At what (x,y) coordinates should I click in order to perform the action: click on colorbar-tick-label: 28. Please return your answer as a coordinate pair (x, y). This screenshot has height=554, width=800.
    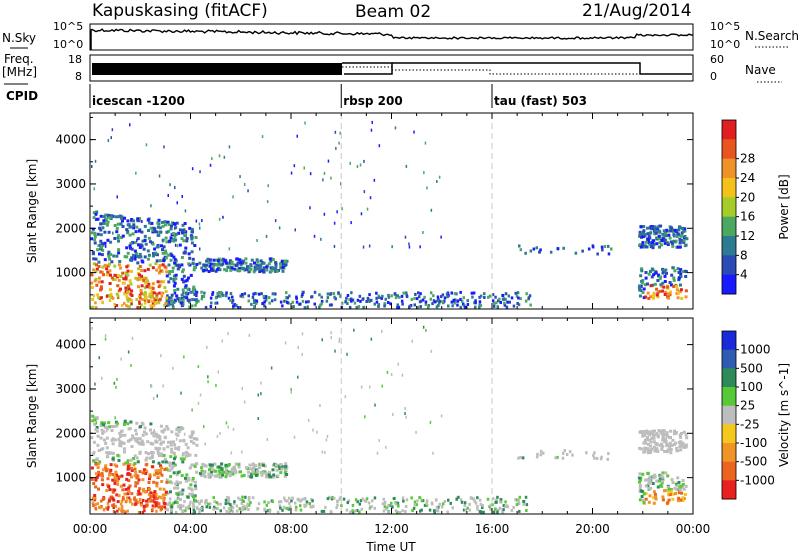
    Looking at the image, I should click on (747, 159).